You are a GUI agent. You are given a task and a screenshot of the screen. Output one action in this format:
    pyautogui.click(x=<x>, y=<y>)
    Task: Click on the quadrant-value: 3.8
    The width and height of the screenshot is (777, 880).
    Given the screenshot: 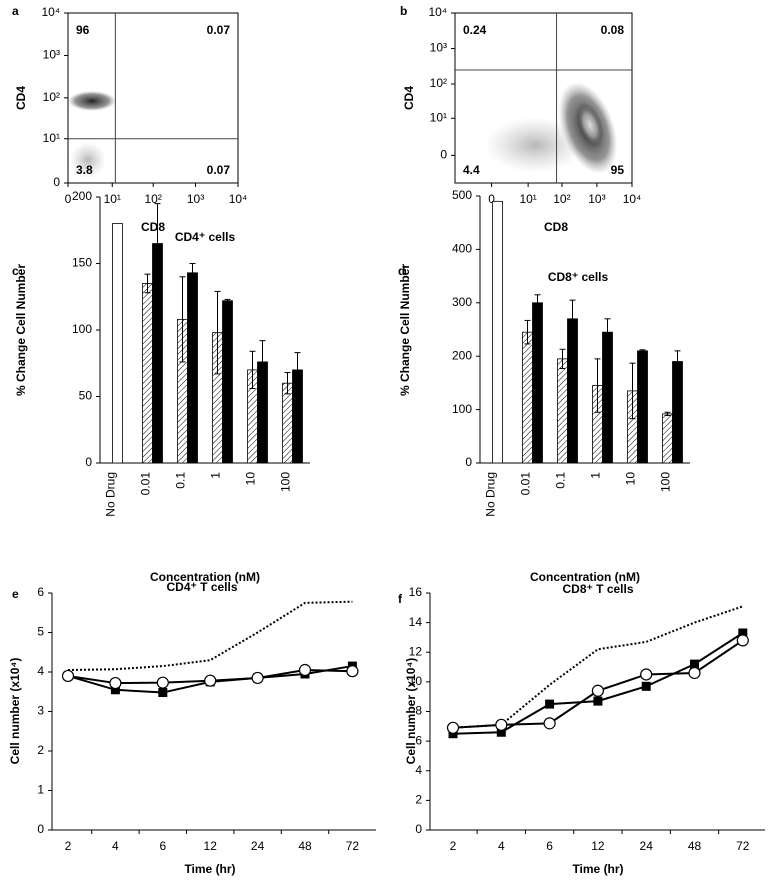 What is the action you would take?
    pyautogui.click(x=84, y=170)
    